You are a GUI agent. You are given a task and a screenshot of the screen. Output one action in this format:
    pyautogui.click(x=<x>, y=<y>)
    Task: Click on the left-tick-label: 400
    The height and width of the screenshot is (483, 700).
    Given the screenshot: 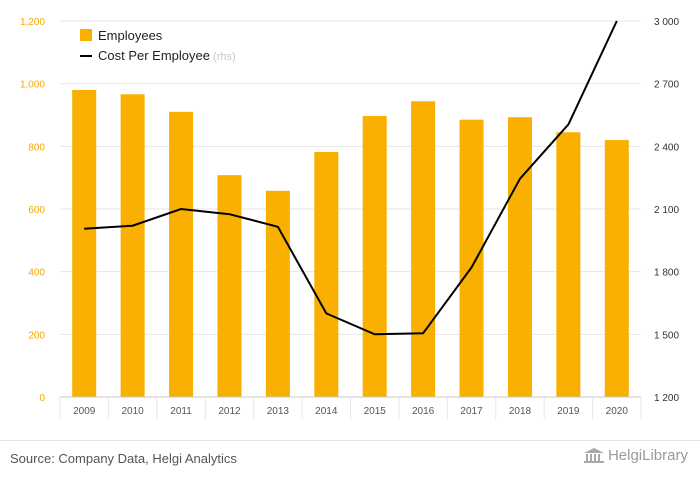 What is the action you would take?
    pyautogui.click(x=36, y=273)
    